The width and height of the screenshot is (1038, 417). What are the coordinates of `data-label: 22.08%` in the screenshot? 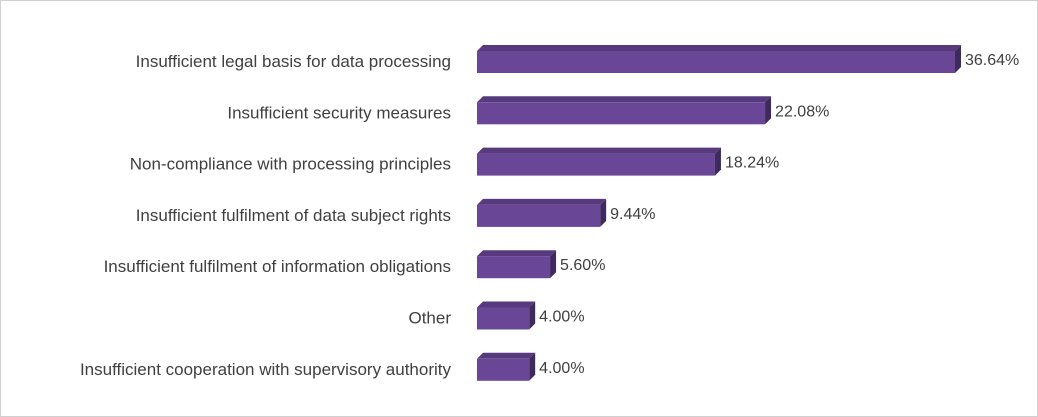 It's located at (802, 111).